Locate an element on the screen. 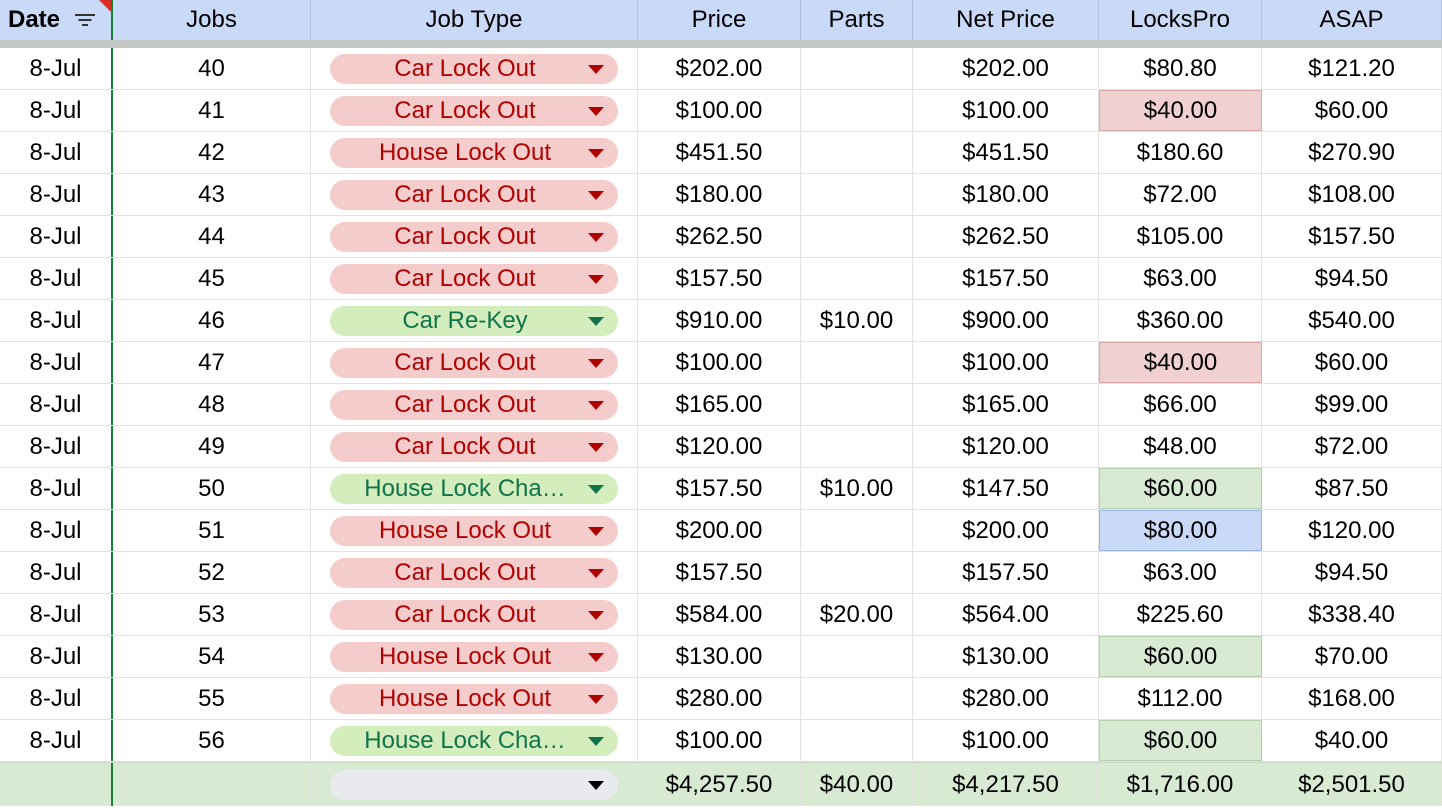 The width and height of the screenshot is (1442, 808). lockspro-cell: $40.00 is located at coordinates (1180, 362).